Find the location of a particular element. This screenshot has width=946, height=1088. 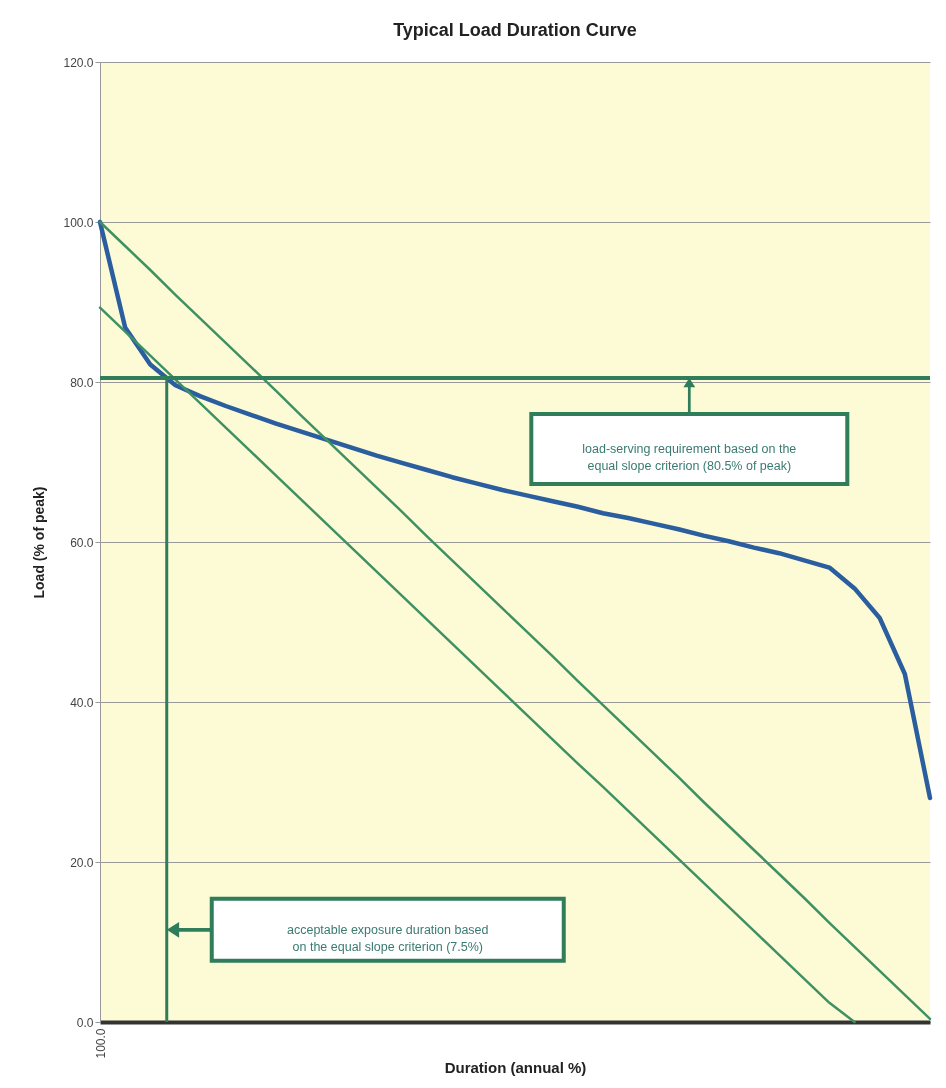

y-axis-title: Load (% of peak) is located at coordinates (39, 542).